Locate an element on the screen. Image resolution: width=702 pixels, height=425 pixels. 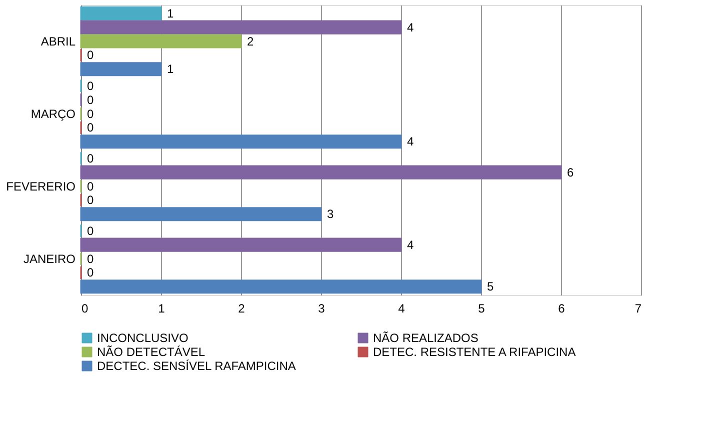
x-tick-label: 1 is located at coordinates (162, 309).